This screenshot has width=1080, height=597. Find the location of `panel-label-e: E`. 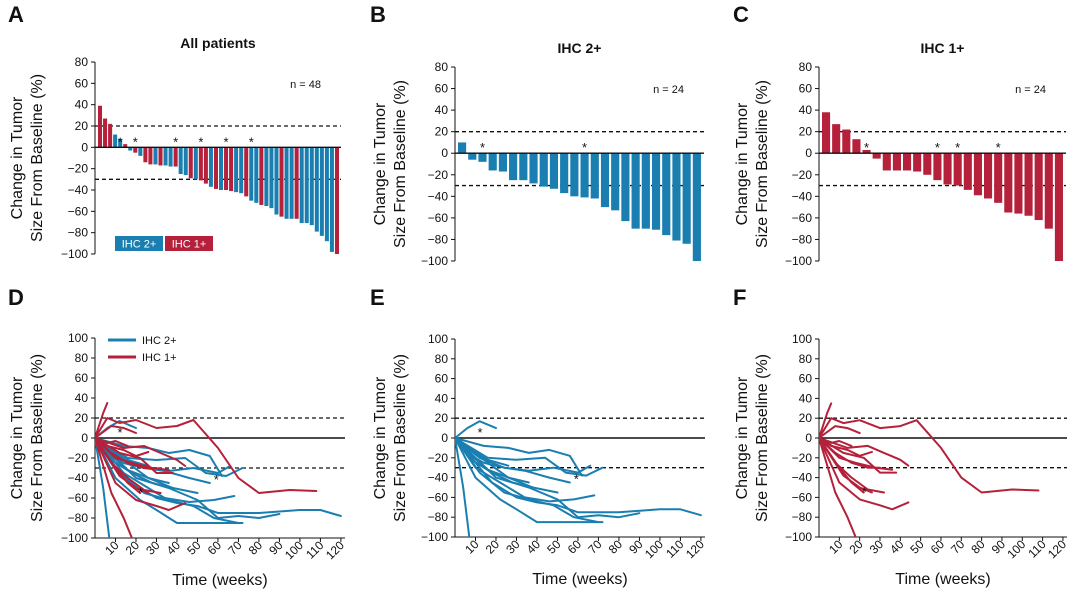

panel-label-e: E is located at coordinates (377, 297).